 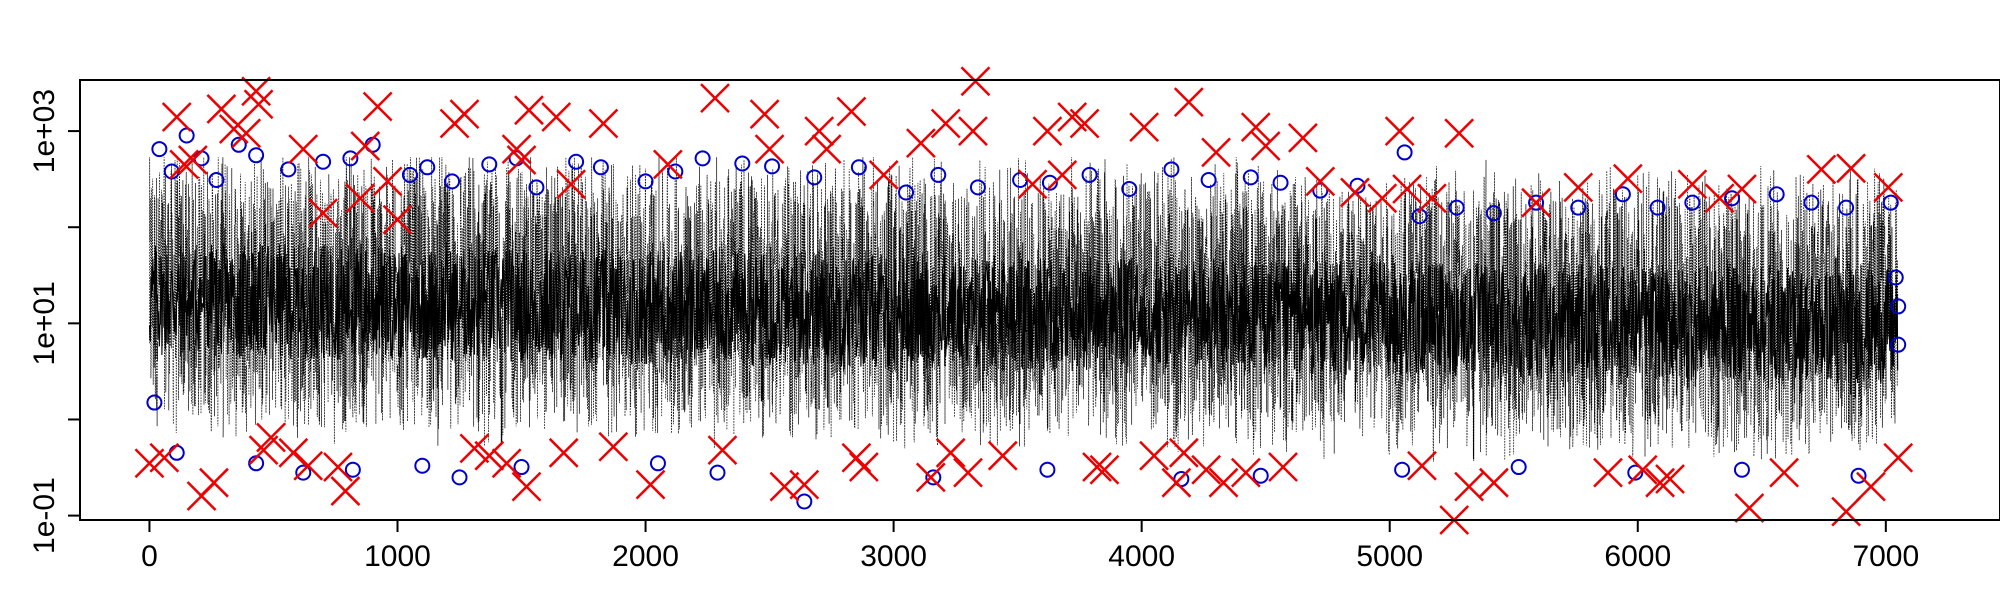 I want to click on x-tick-label: 6000, so click(x=1637, y=556).